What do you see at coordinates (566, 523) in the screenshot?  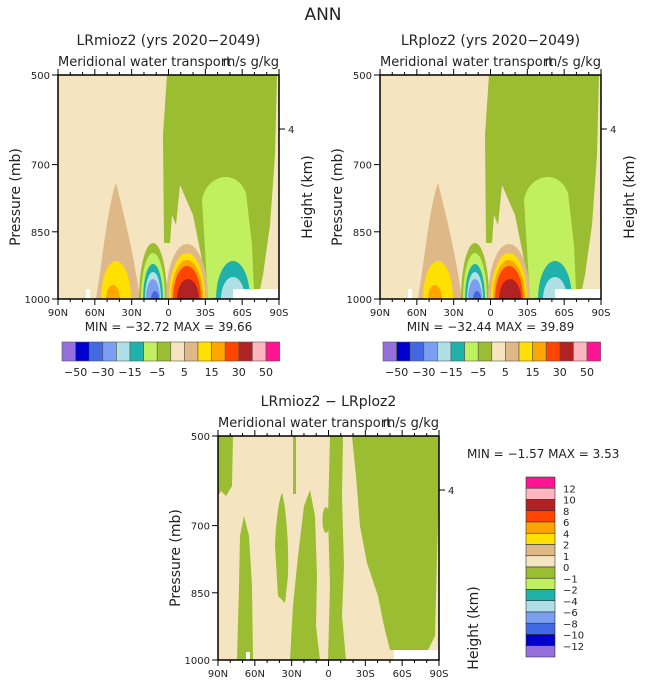 I see `colorbar-label: 6` at bounding box center [566, 523].